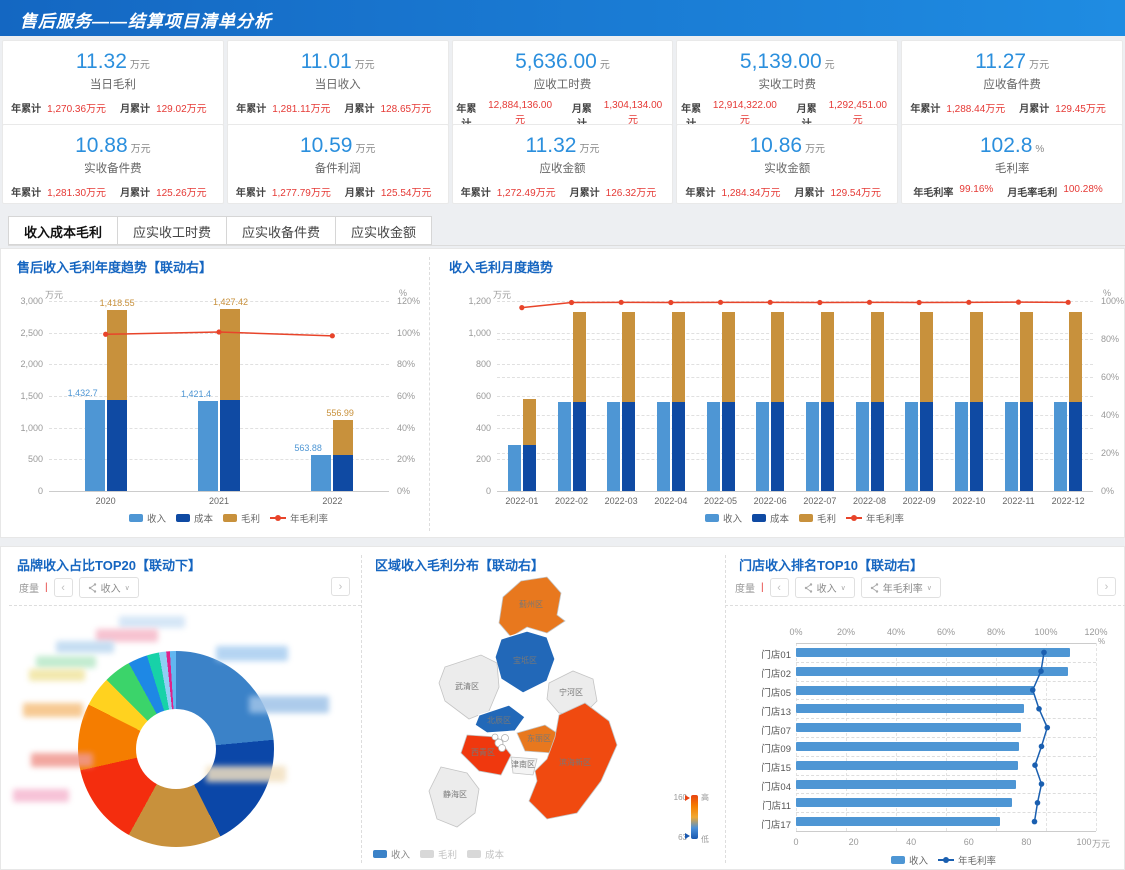 The width and height of the screenshot is (1125, 870). I want to click on legend-swatch, so click(183, 518).